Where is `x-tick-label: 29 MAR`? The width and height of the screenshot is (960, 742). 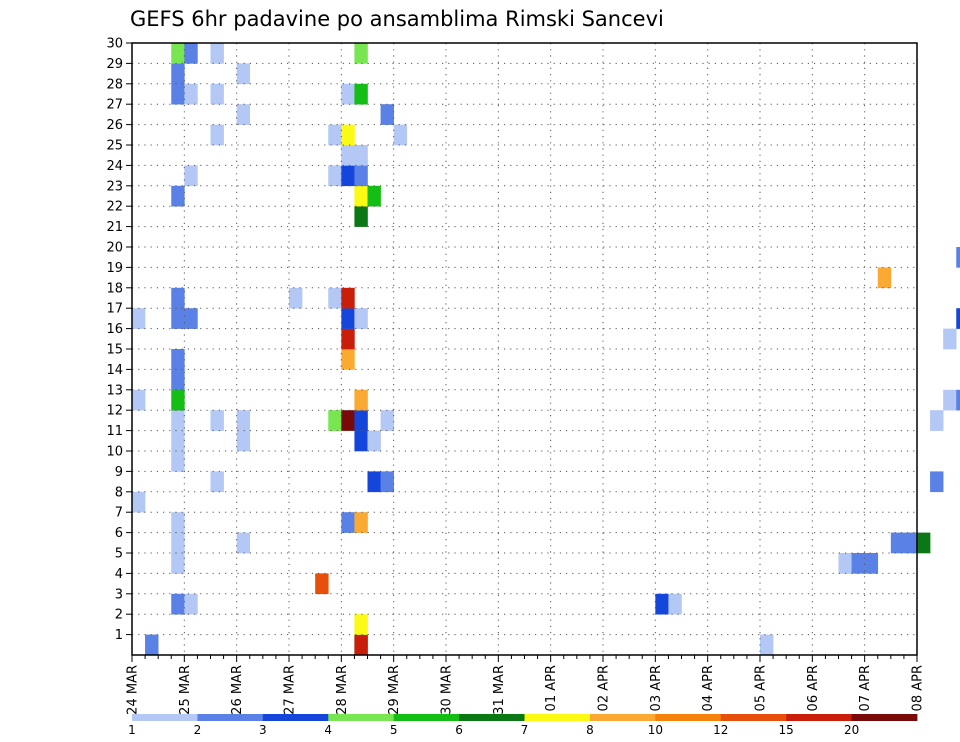
x-tick-label: 29 MAR is located at coordinates (394, 690).